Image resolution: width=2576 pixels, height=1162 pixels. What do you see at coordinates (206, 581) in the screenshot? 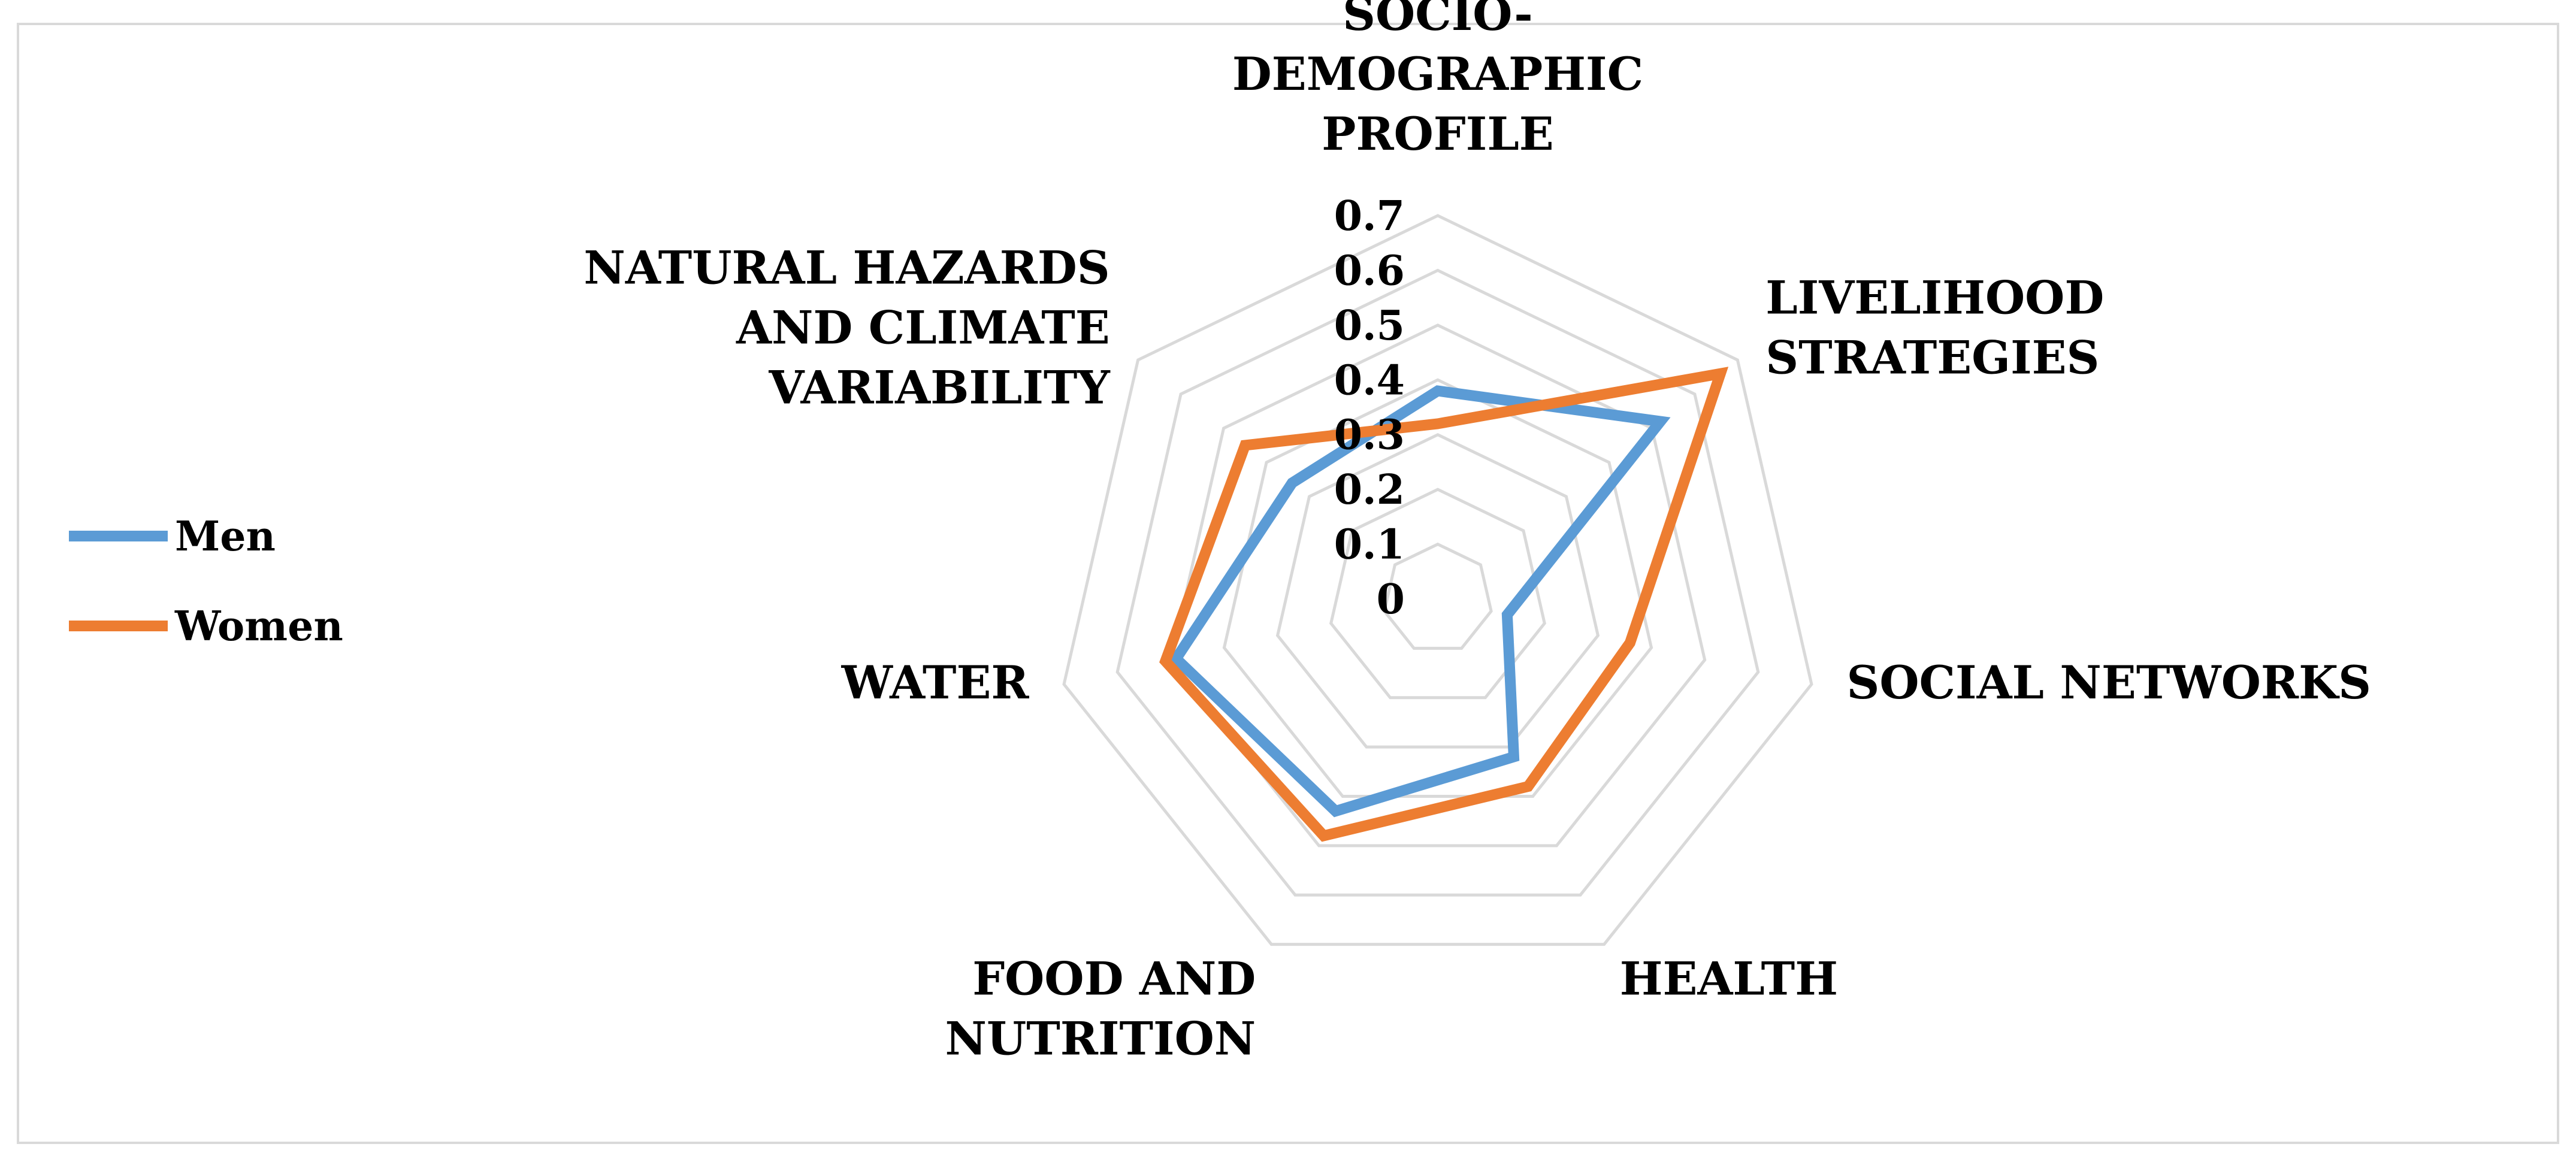
I see `legend: Men Women` at bounding box center [206, 581].